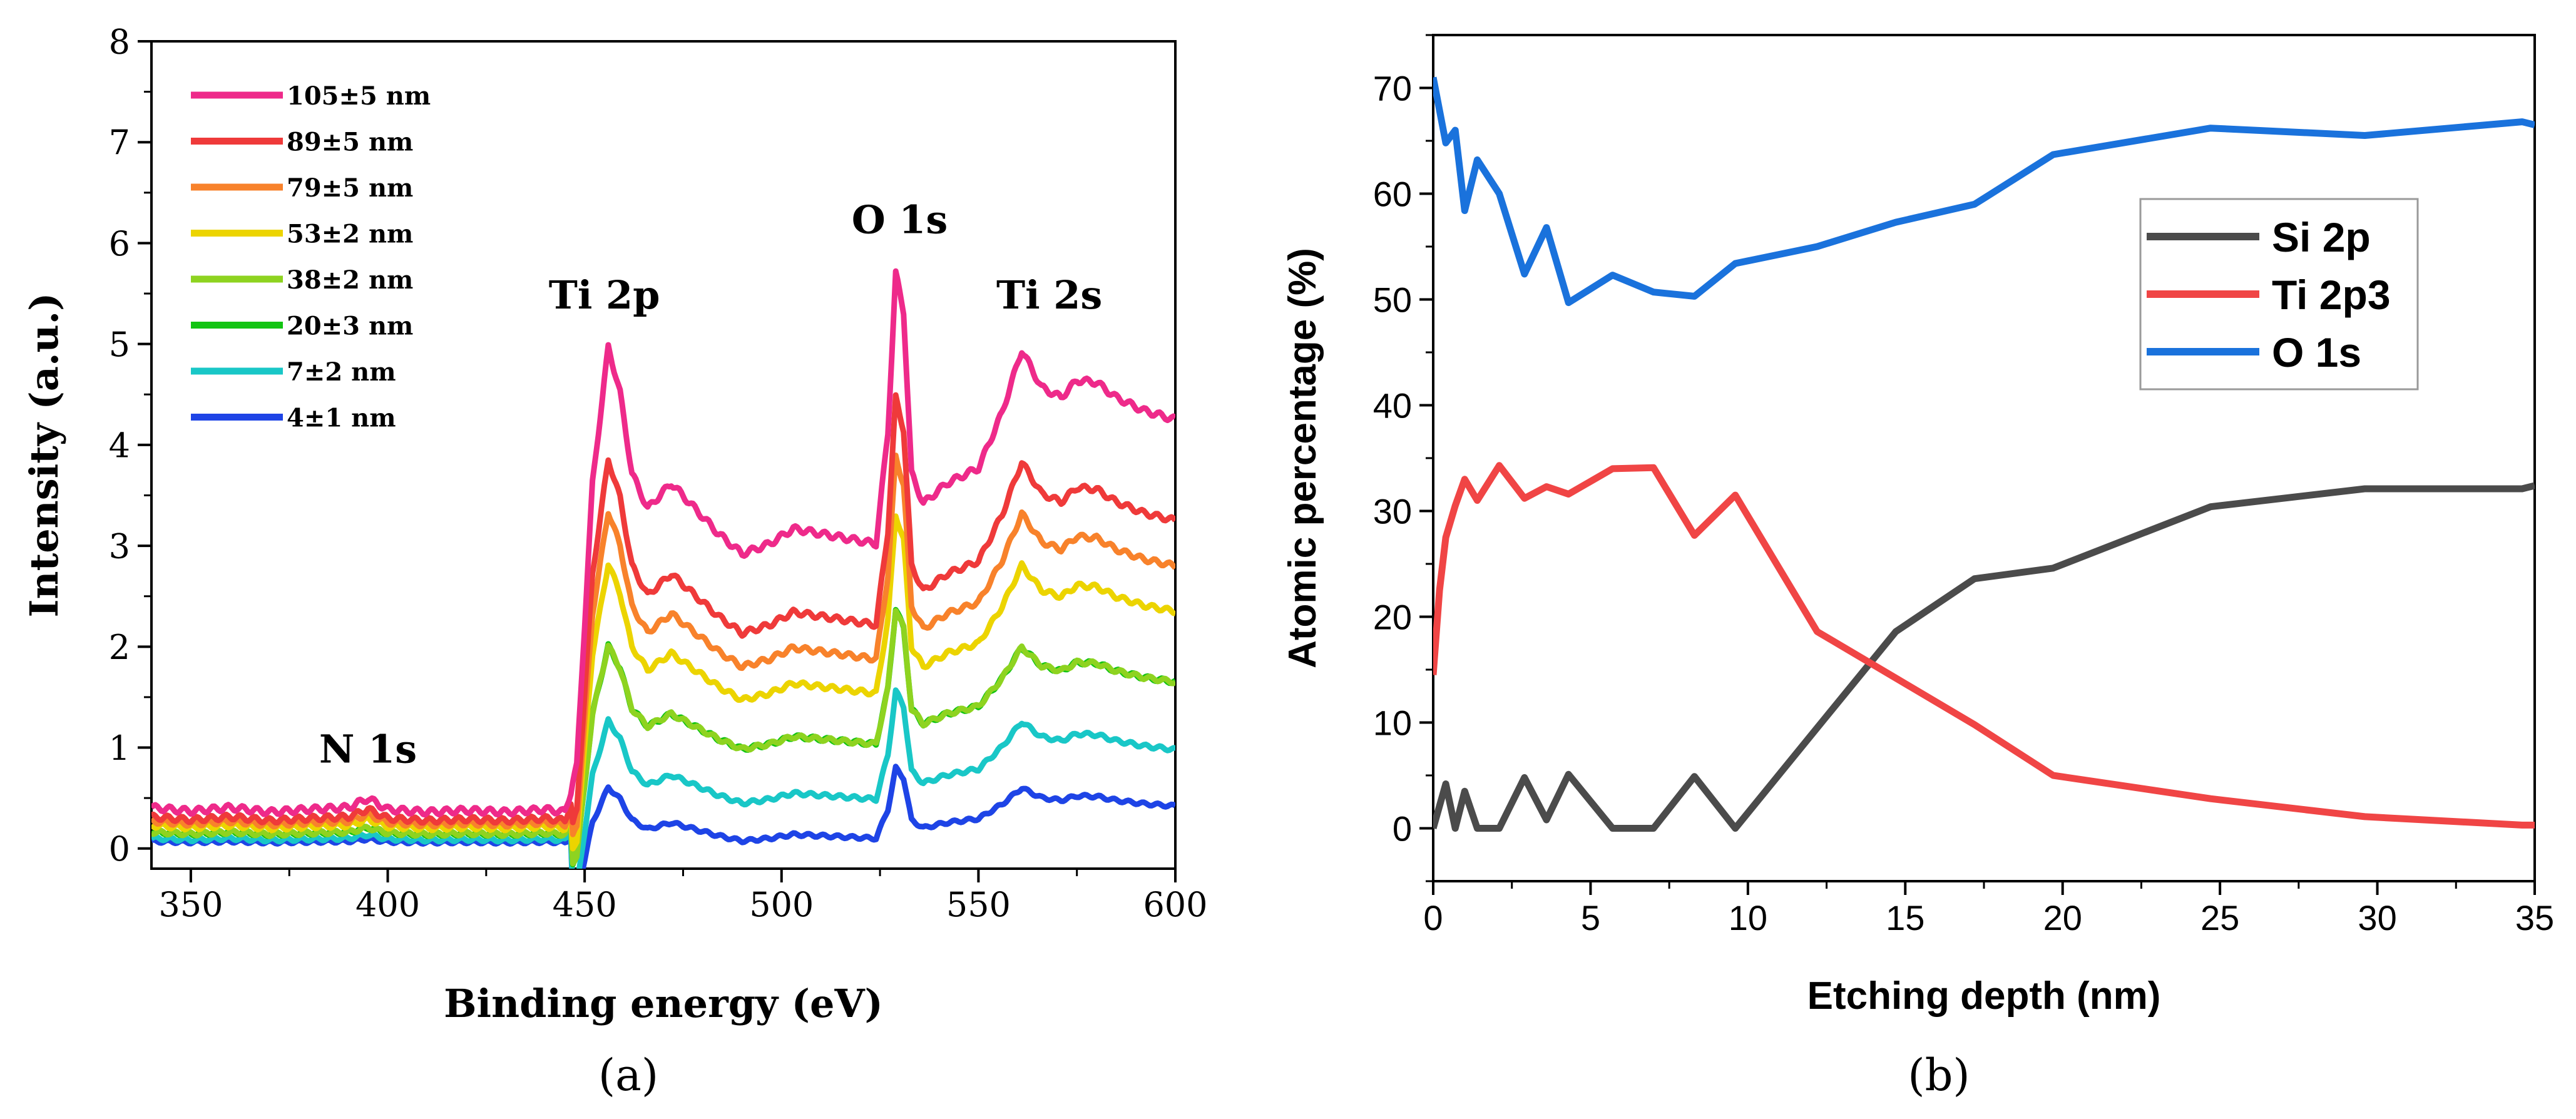 The width and height of the screenshot is (2576, 1119). What do you see at coordinates (1591, 918) in the screenshot?
I see `x-tick-label: 5` at bounding box center [1591, 918].